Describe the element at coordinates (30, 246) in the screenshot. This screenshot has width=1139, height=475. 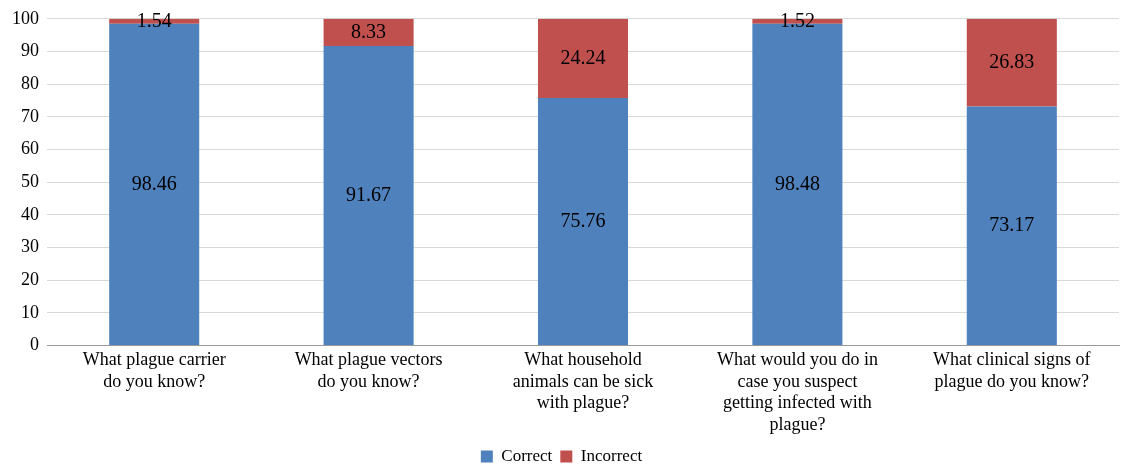
I see `y-tick-label: 30` at that location.